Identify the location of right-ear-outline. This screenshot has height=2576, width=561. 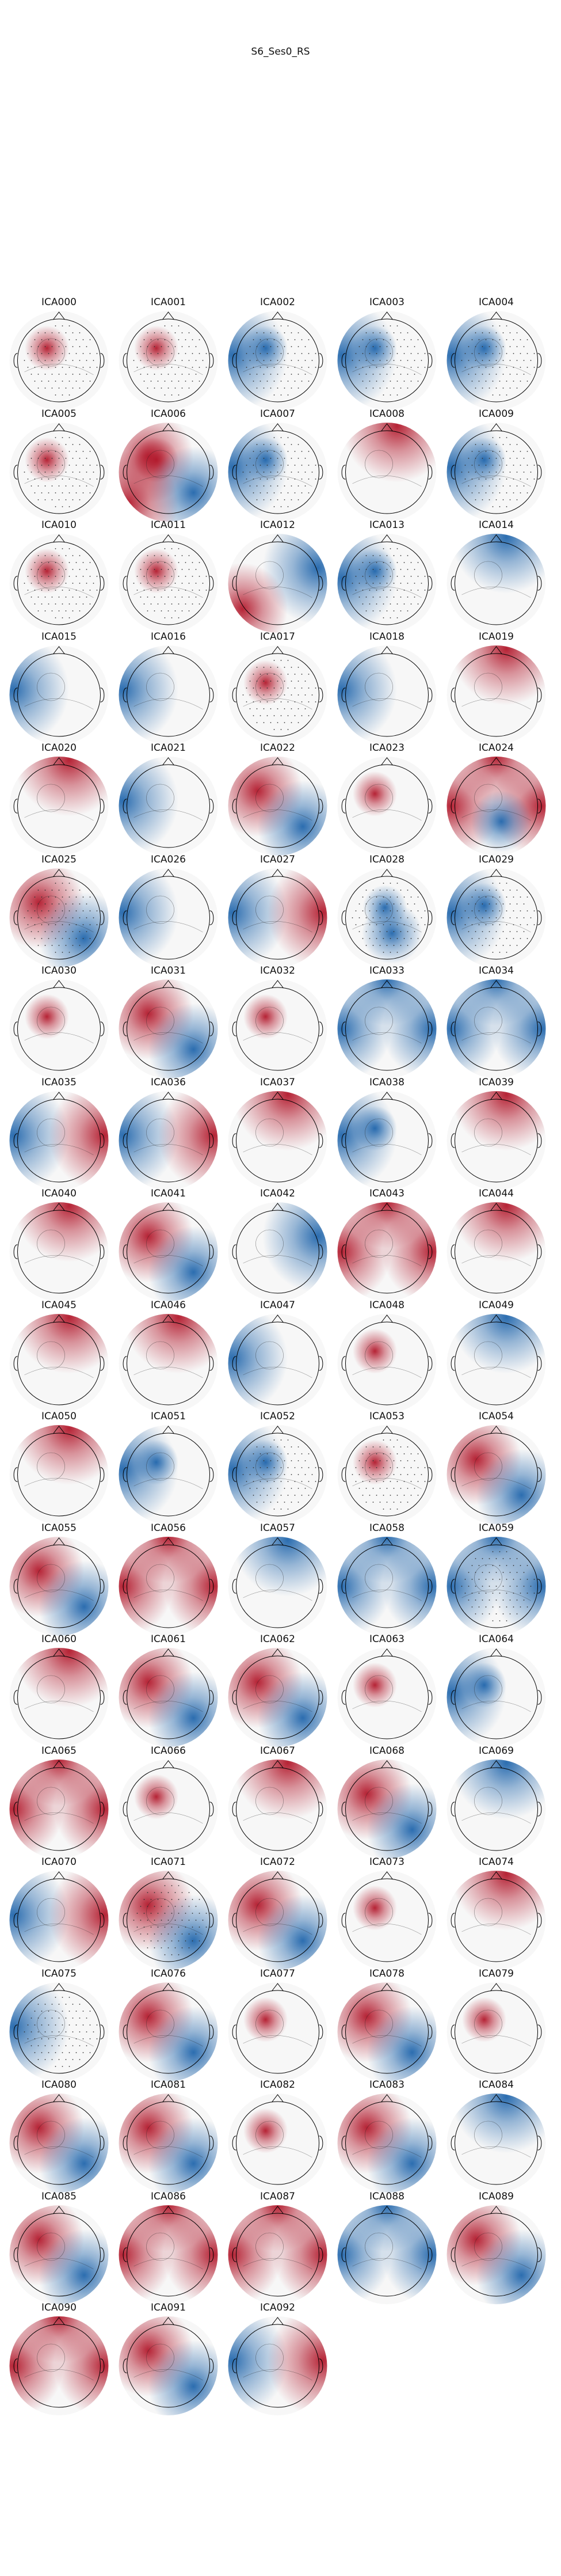
(430, 1251).